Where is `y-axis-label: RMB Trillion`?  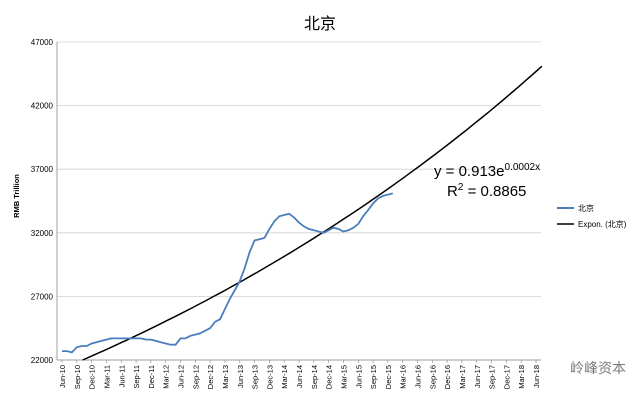 y-axis-label: RMB Trillion is located at coordinates (16, 196).